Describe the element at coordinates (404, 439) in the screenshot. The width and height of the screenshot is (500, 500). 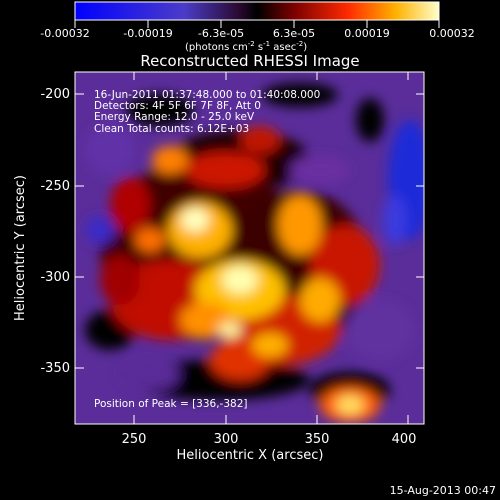
I see `x-tick-400: 400` at that location.